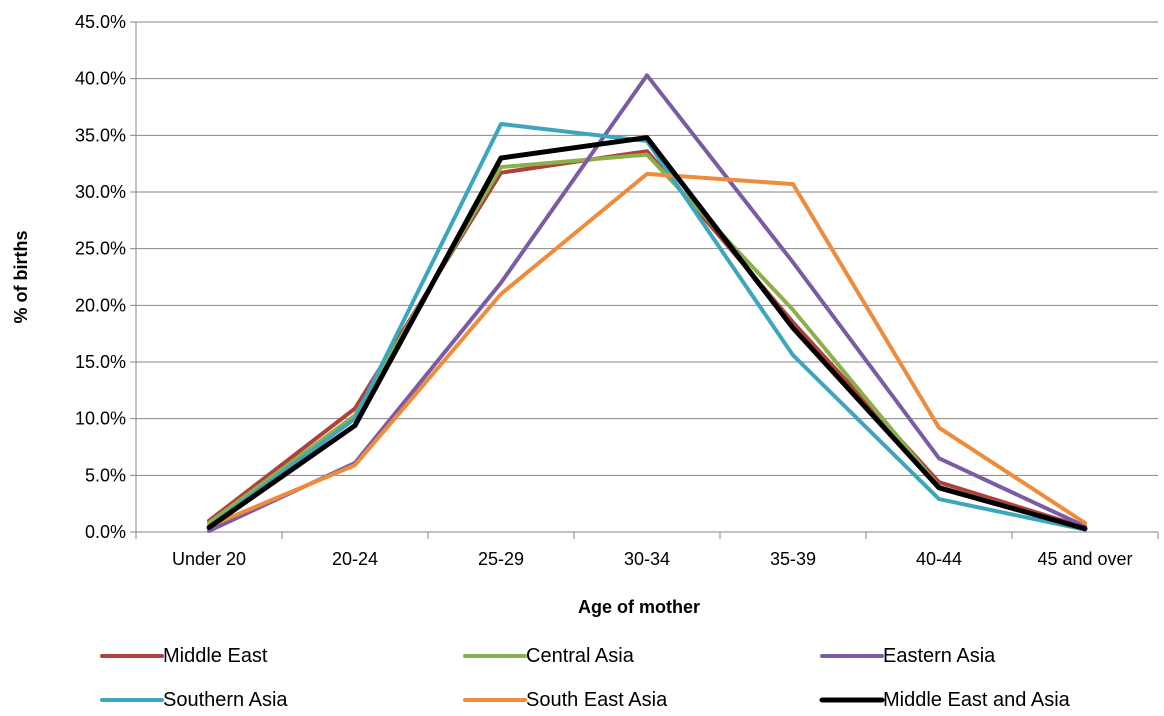 The height and width of the screenshot is (716, 1164). I want to click on x-tick-label: 25-29, so click(501, 559).